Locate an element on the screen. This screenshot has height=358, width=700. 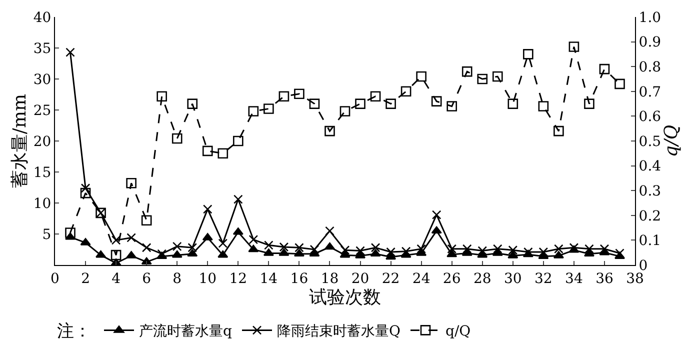
x-axis-title: 试验次数 is located at coordinates (345, 297).